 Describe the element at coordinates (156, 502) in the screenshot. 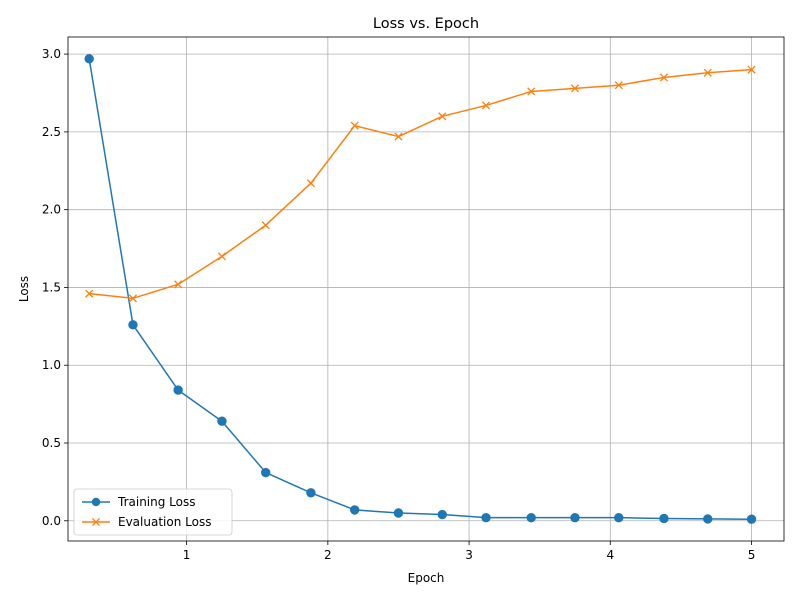

I see `legend-label-training-loss: Training Loss` at that location.